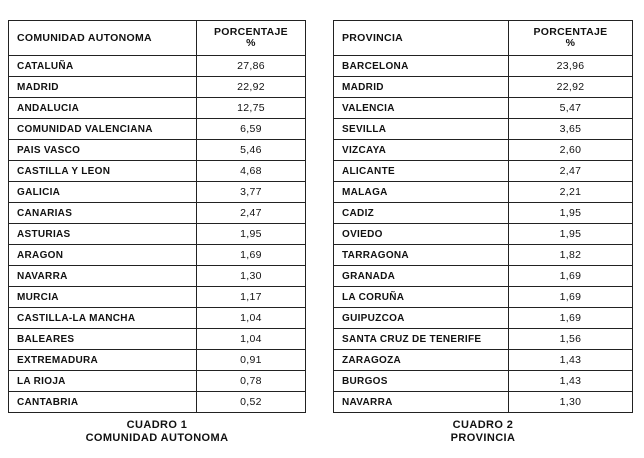 This screenshot has height=458, width=644. Describe the element at coordinates (102, 213) in the screenshot. I see `row-label: CANARIAS` at that location.